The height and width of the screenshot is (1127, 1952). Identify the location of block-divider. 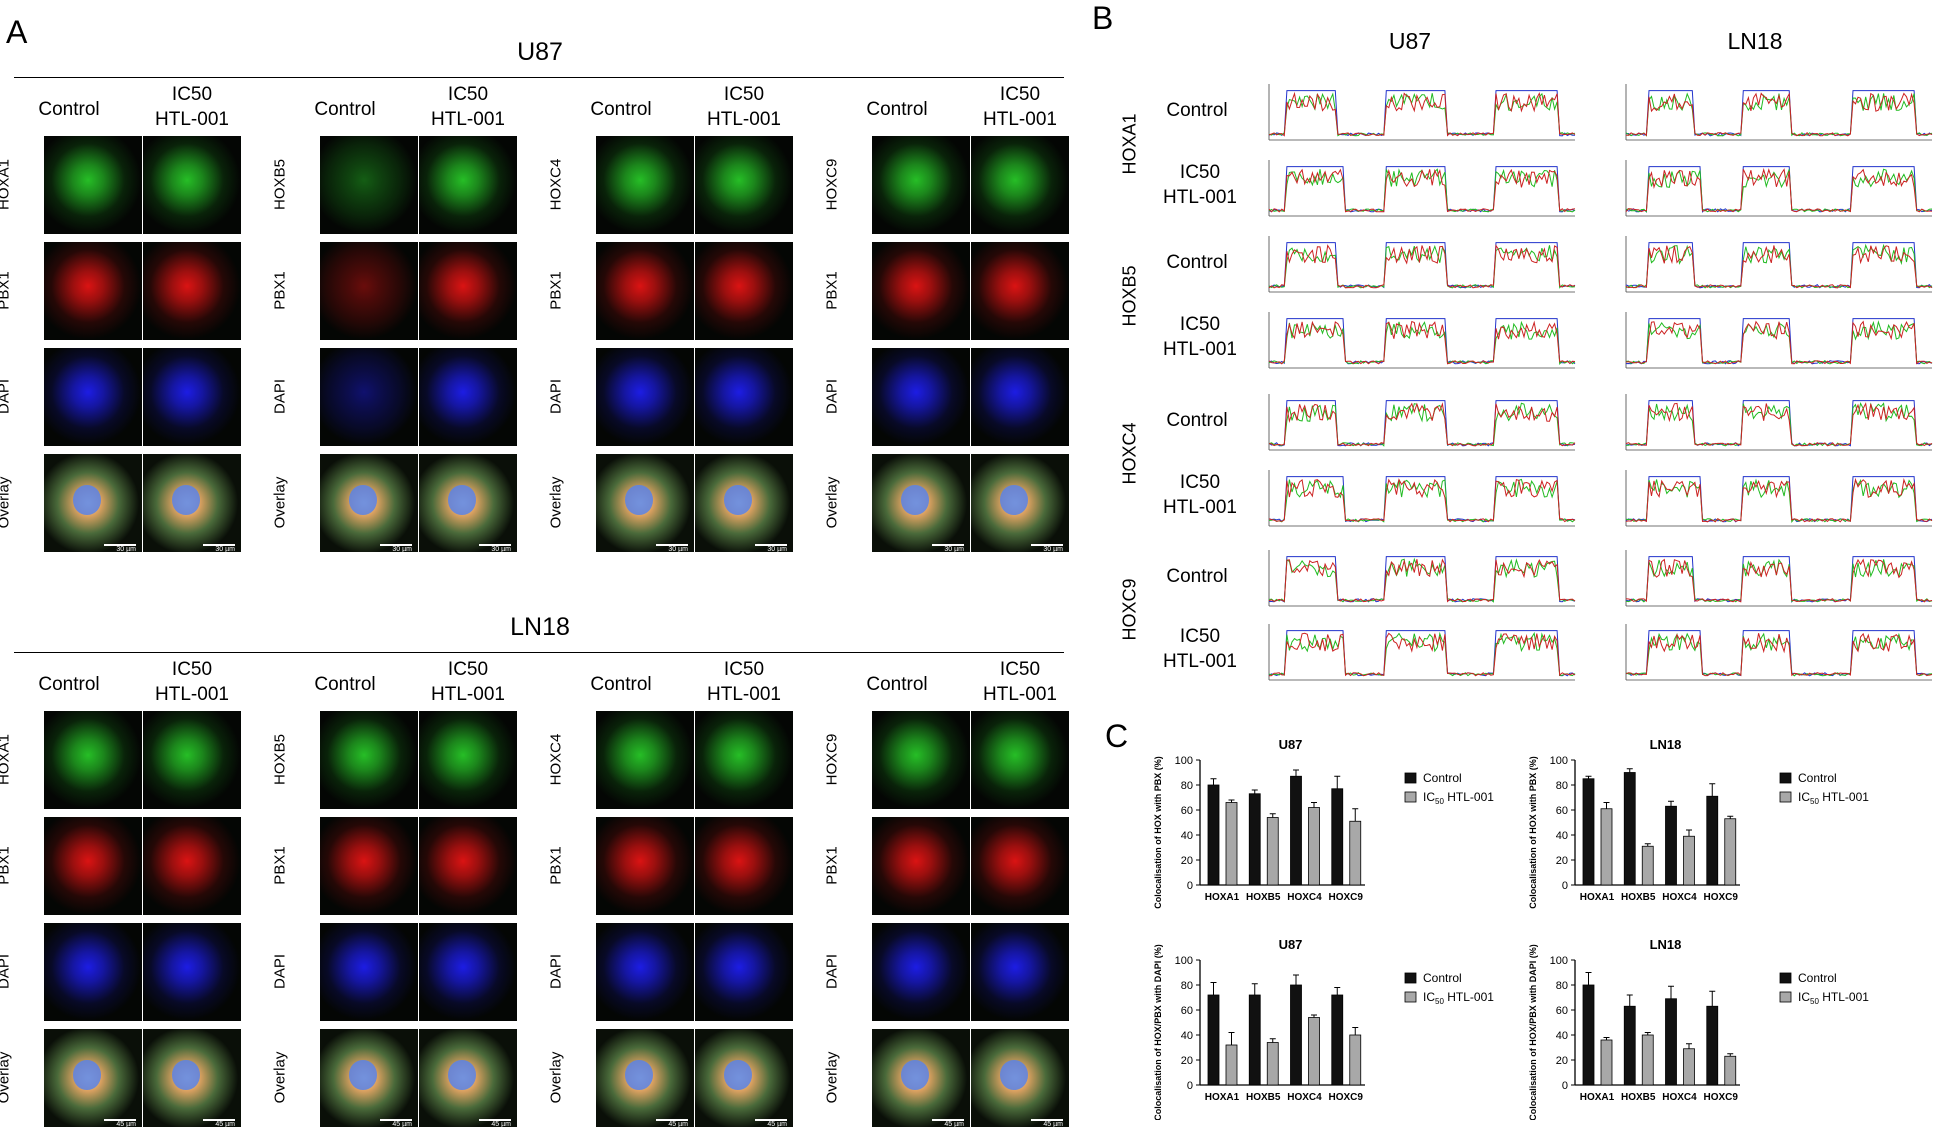
(539, 652).